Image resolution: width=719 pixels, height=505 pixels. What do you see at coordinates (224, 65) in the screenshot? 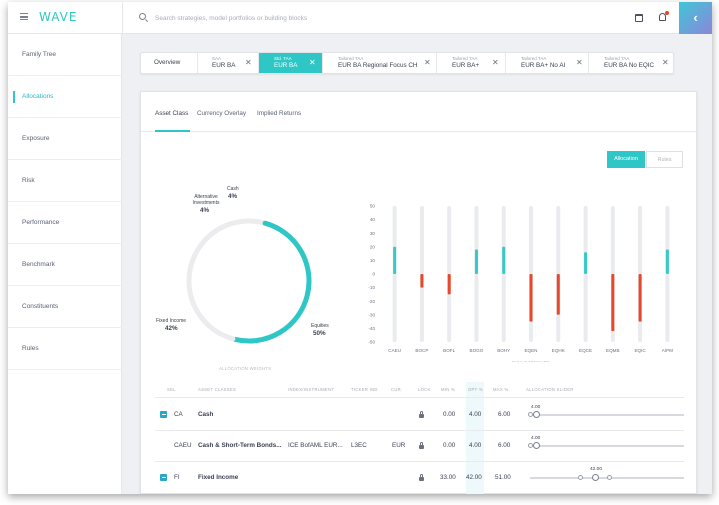
I see `tab-label: EUR BA` at bounding box center [224, 65].